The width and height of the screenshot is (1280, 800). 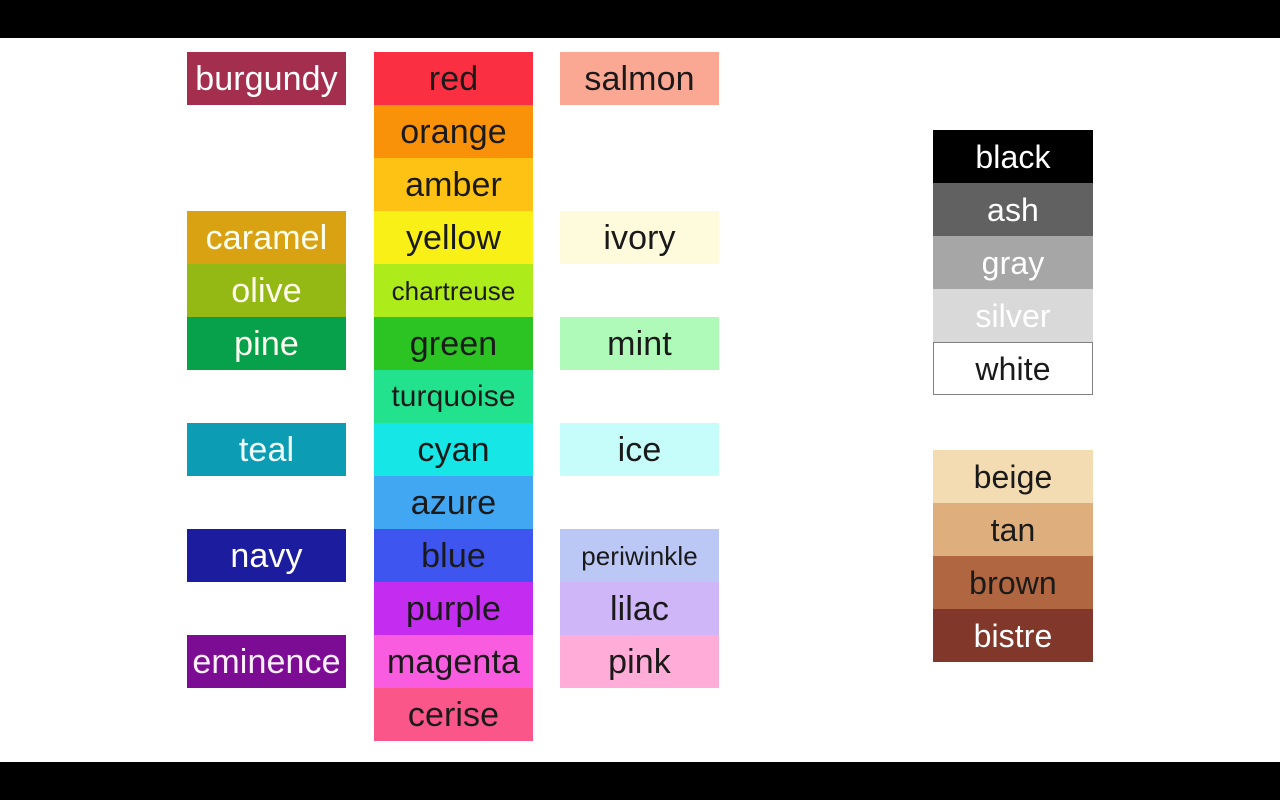 I want to click on color-swatch-label: beige, so click(x=1013, y=476).